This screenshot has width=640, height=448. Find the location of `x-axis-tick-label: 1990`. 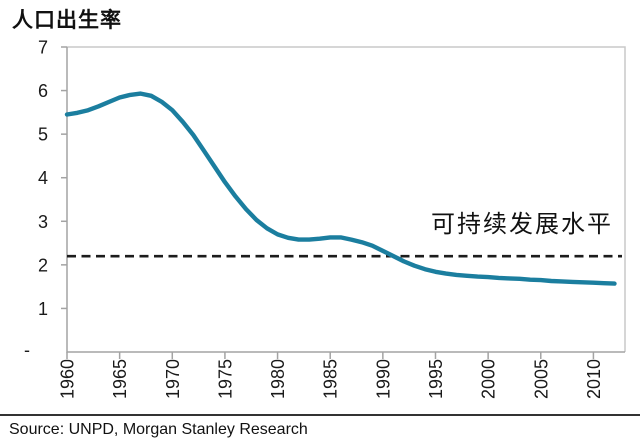

x-axis-tick-label: 1990 is located at coordinates (383, 379).